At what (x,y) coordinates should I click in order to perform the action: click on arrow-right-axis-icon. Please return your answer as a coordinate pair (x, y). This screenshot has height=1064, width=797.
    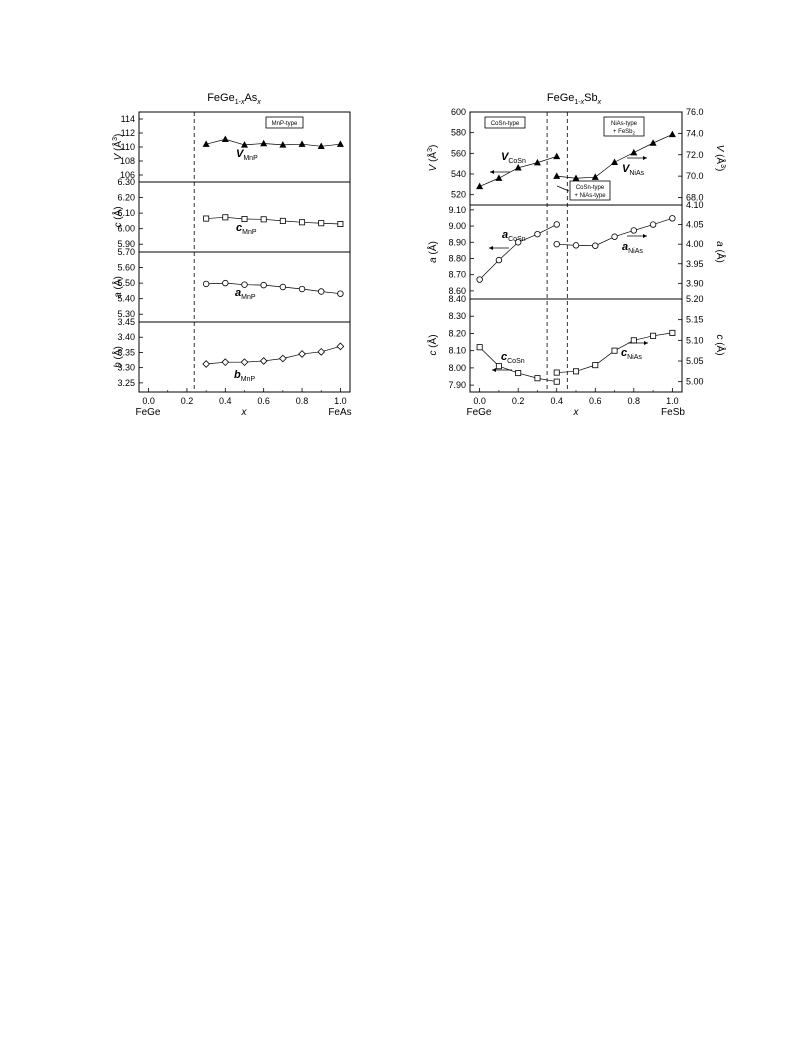
    Looking at the image, I should click on (637, 236).